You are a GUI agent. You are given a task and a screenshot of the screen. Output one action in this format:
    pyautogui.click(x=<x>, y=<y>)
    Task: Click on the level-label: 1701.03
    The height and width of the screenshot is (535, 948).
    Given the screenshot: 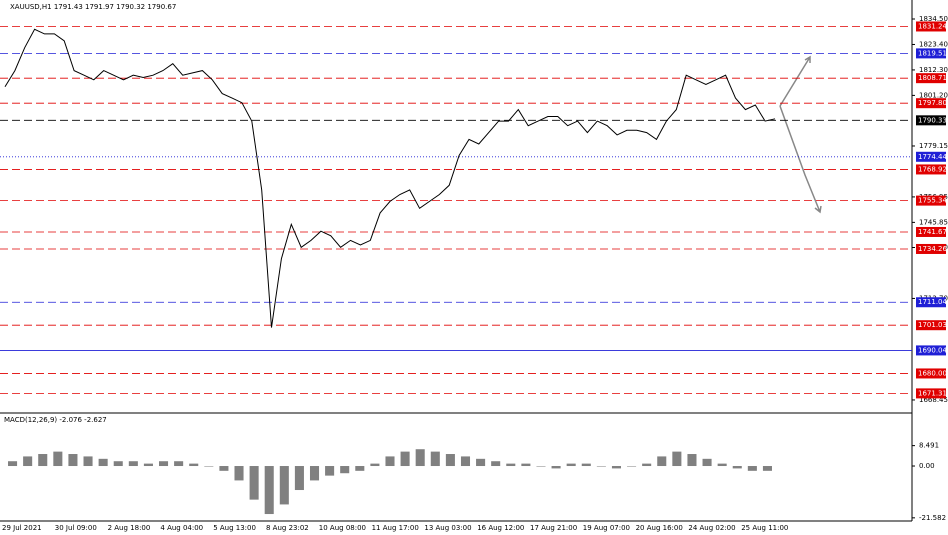 What is the action you would take?
    pyautogui.click(x=932, y=325)
    